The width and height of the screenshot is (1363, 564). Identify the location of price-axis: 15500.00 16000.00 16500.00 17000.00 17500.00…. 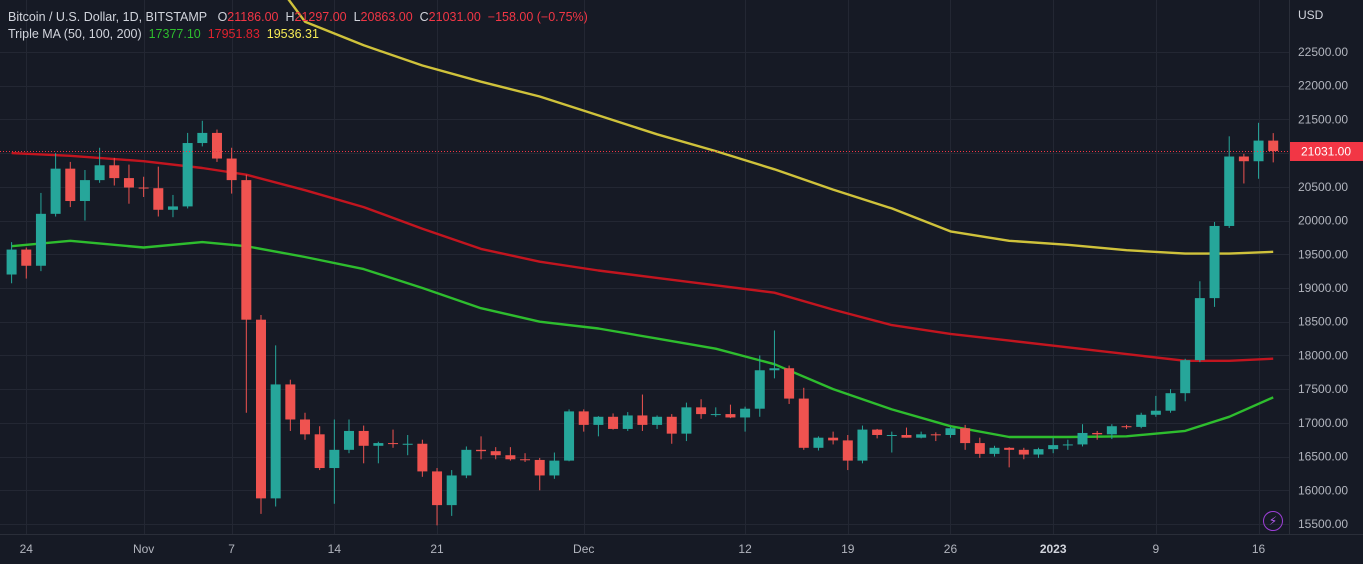
(1323, 288).